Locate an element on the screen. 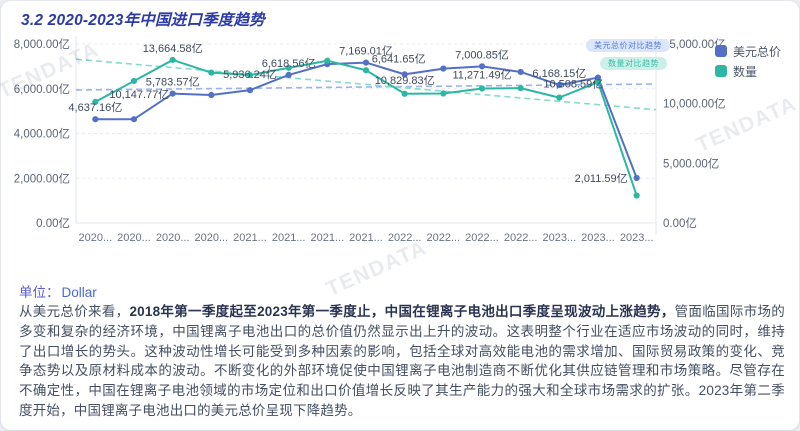  y-axis-right-tick-label: 5,000.00亿 is located at coordinates (691, 163).